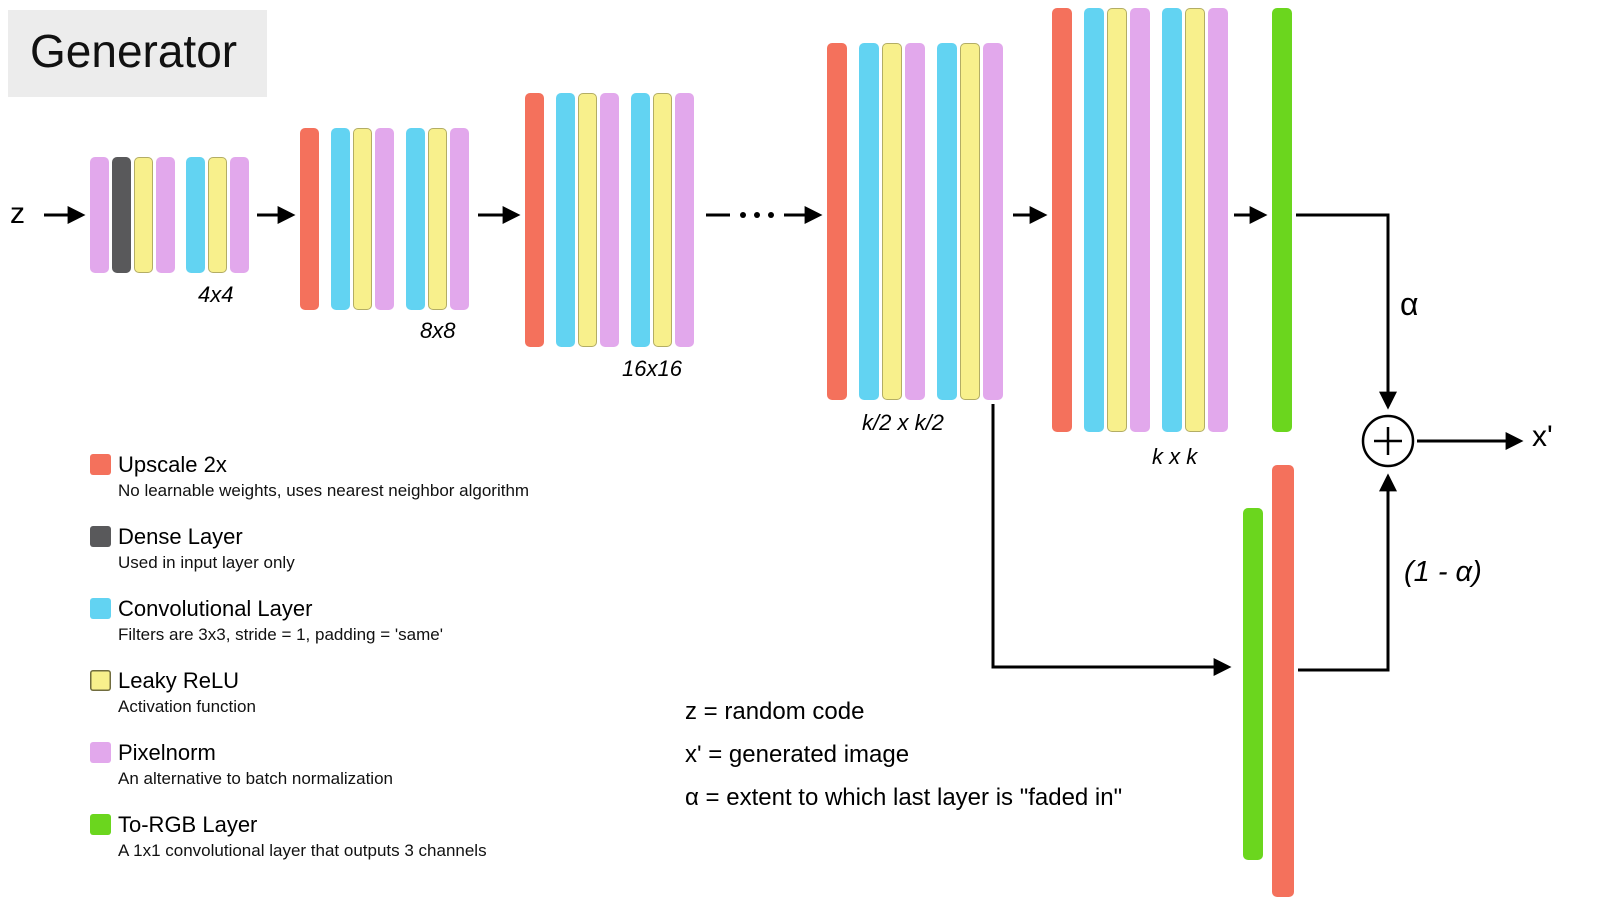 Image resolution: width=1600 pixels, height=915 pixels. I want to click on plus-icon, so click(1388, 441).